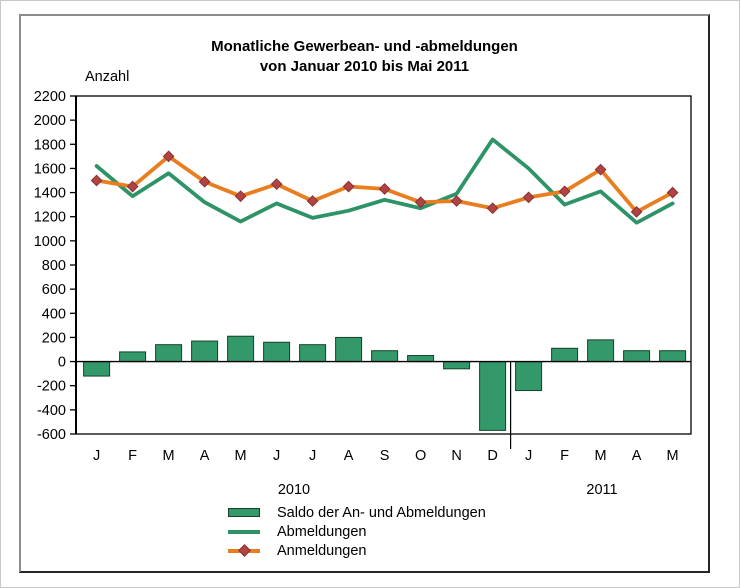  I want to click on year-label-2010: 2010, so click(294, 490).